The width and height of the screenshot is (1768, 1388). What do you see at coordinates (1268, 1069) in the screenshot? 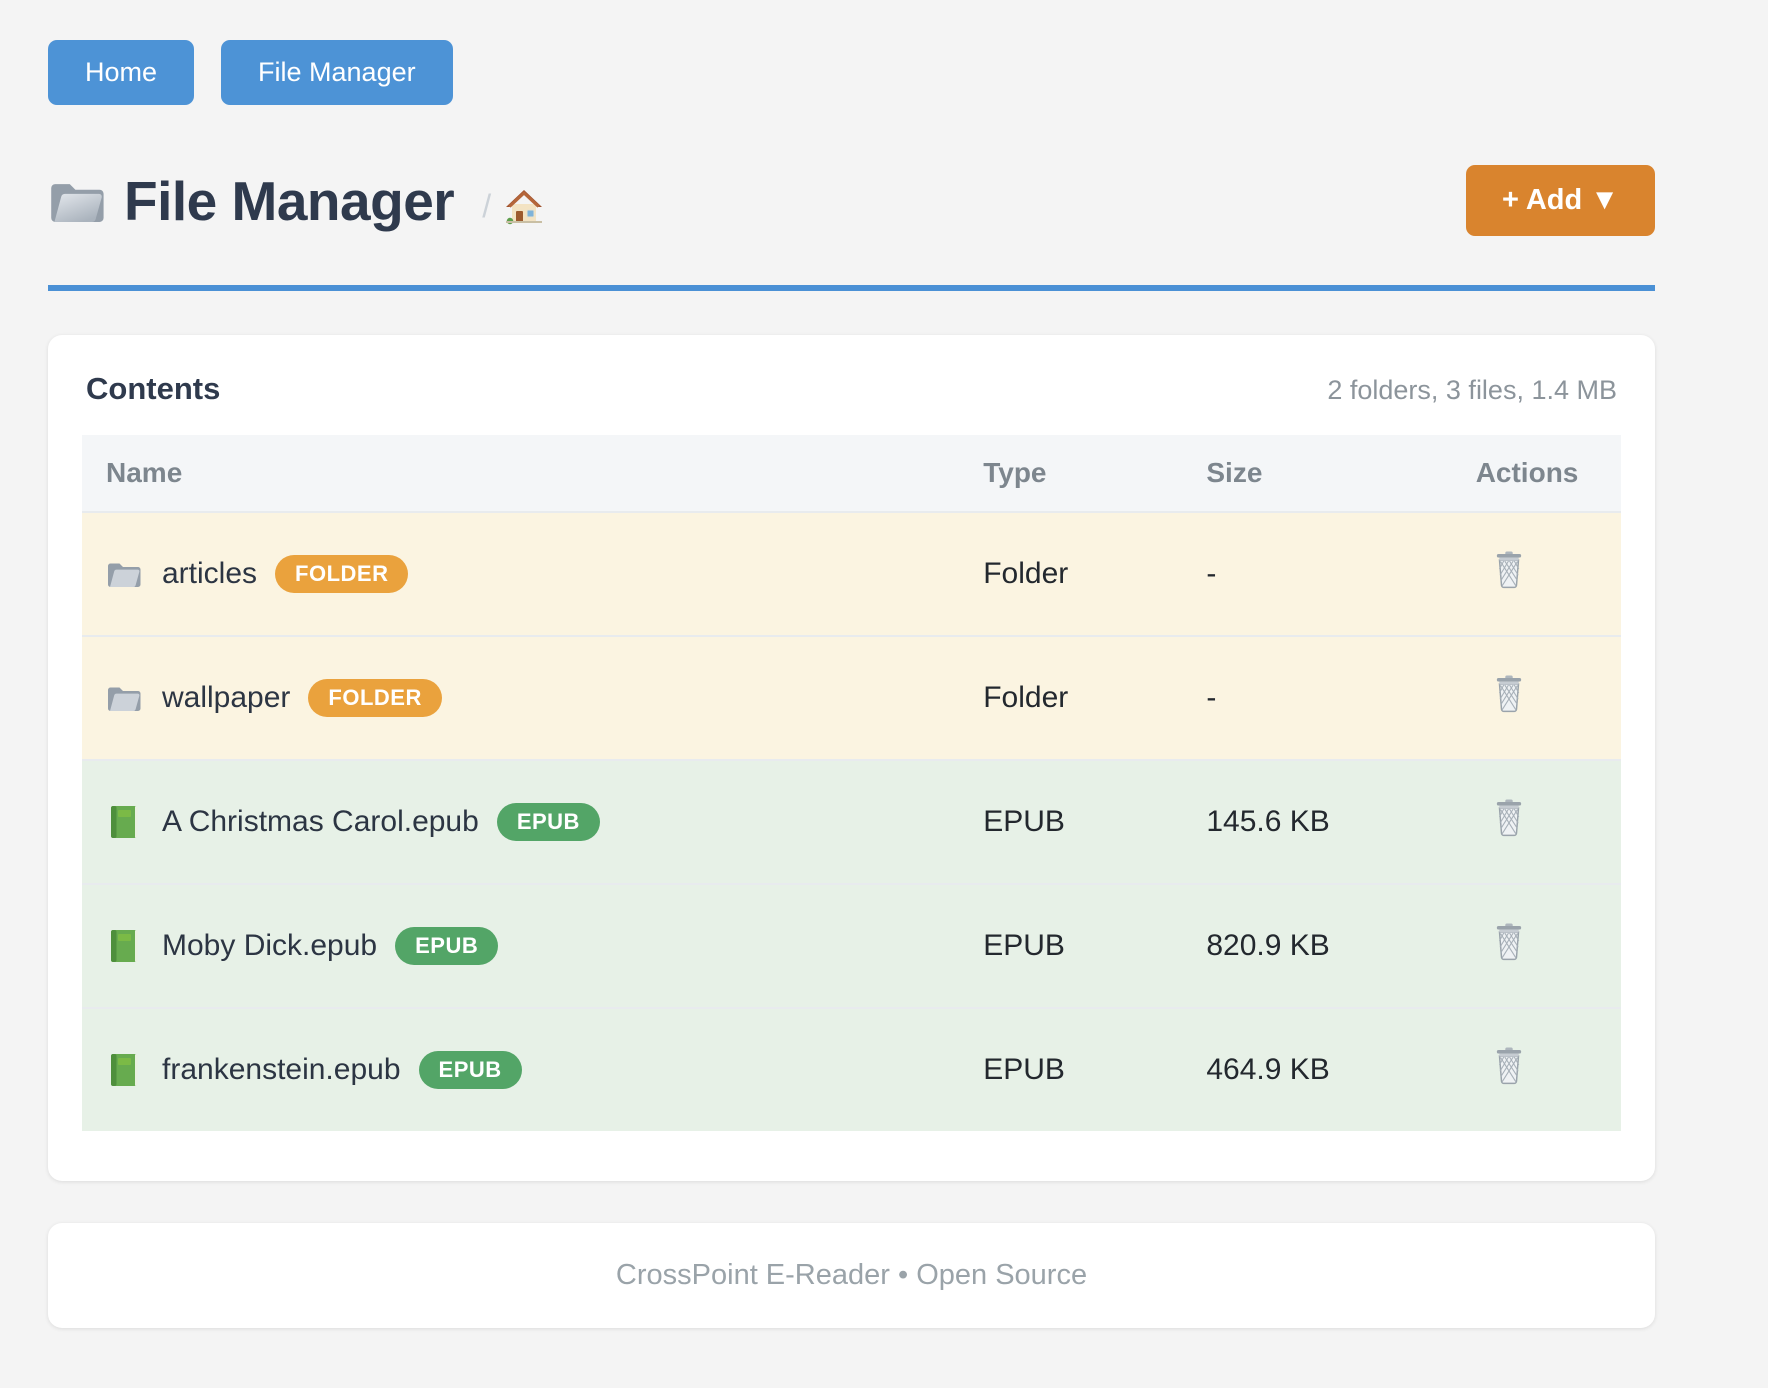
I see `size-cell: 464.9 KB` at bounding box center [1268, 1069].